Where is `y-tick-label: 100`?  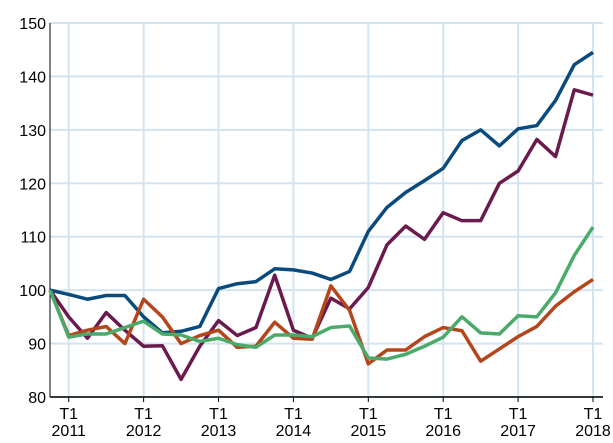
y-tick-label: 100 is located at coordinates (32, 291).